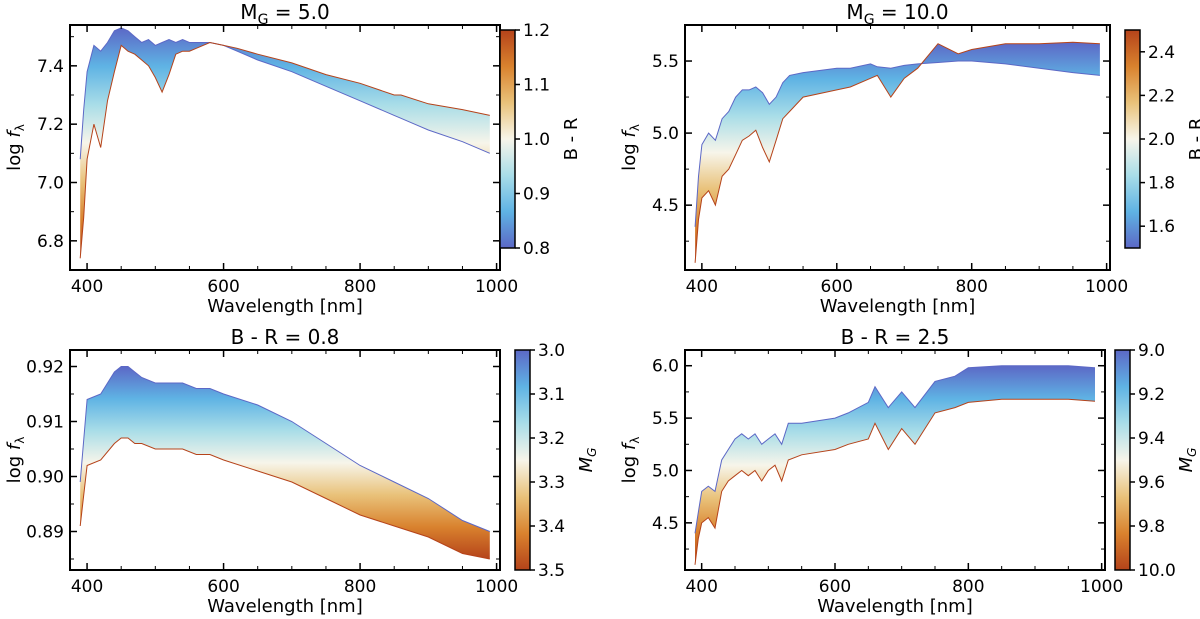 This screenshot has height=619, width=1200. Describe the element at coordinates (912, 12) in the screenshot. I see `title-rest: = 10.0` at that location.